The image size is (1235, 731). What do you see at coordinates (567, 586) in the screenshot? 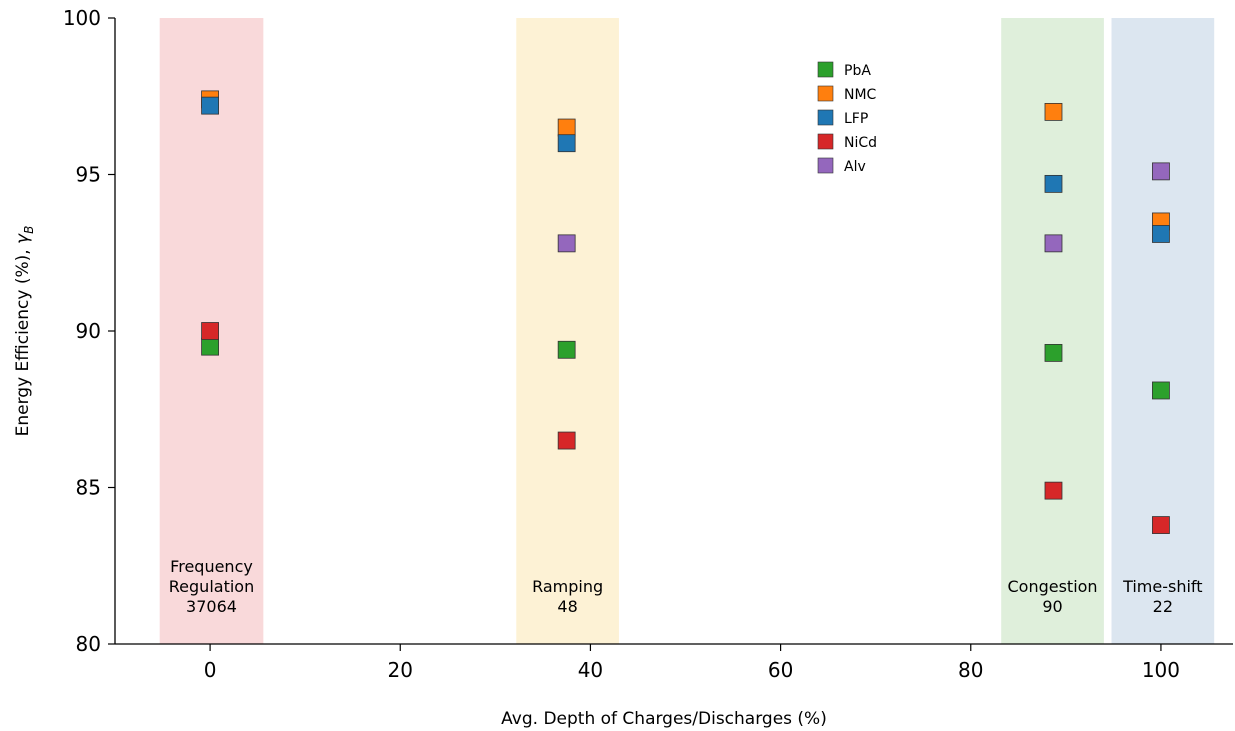
I see `band-label-1: Ramping` at bounding box center [567, 586].